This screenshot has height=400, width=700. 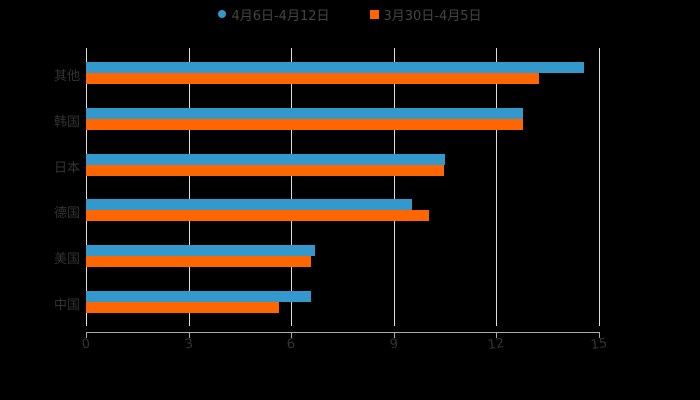 I want to click on legend-label: 3月30日-4月5日, so click(x=432, y=16).